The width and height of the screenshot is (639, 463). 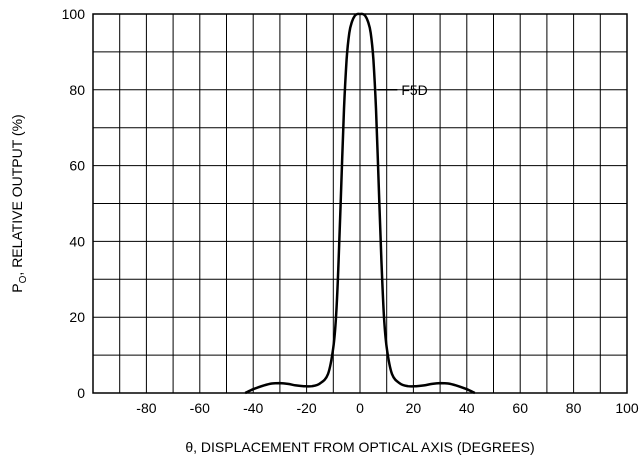 What do you see at coordinates (146, 408) in the screenshot?
I see `x-tick-label: -80` at bounding box center [146, 408].